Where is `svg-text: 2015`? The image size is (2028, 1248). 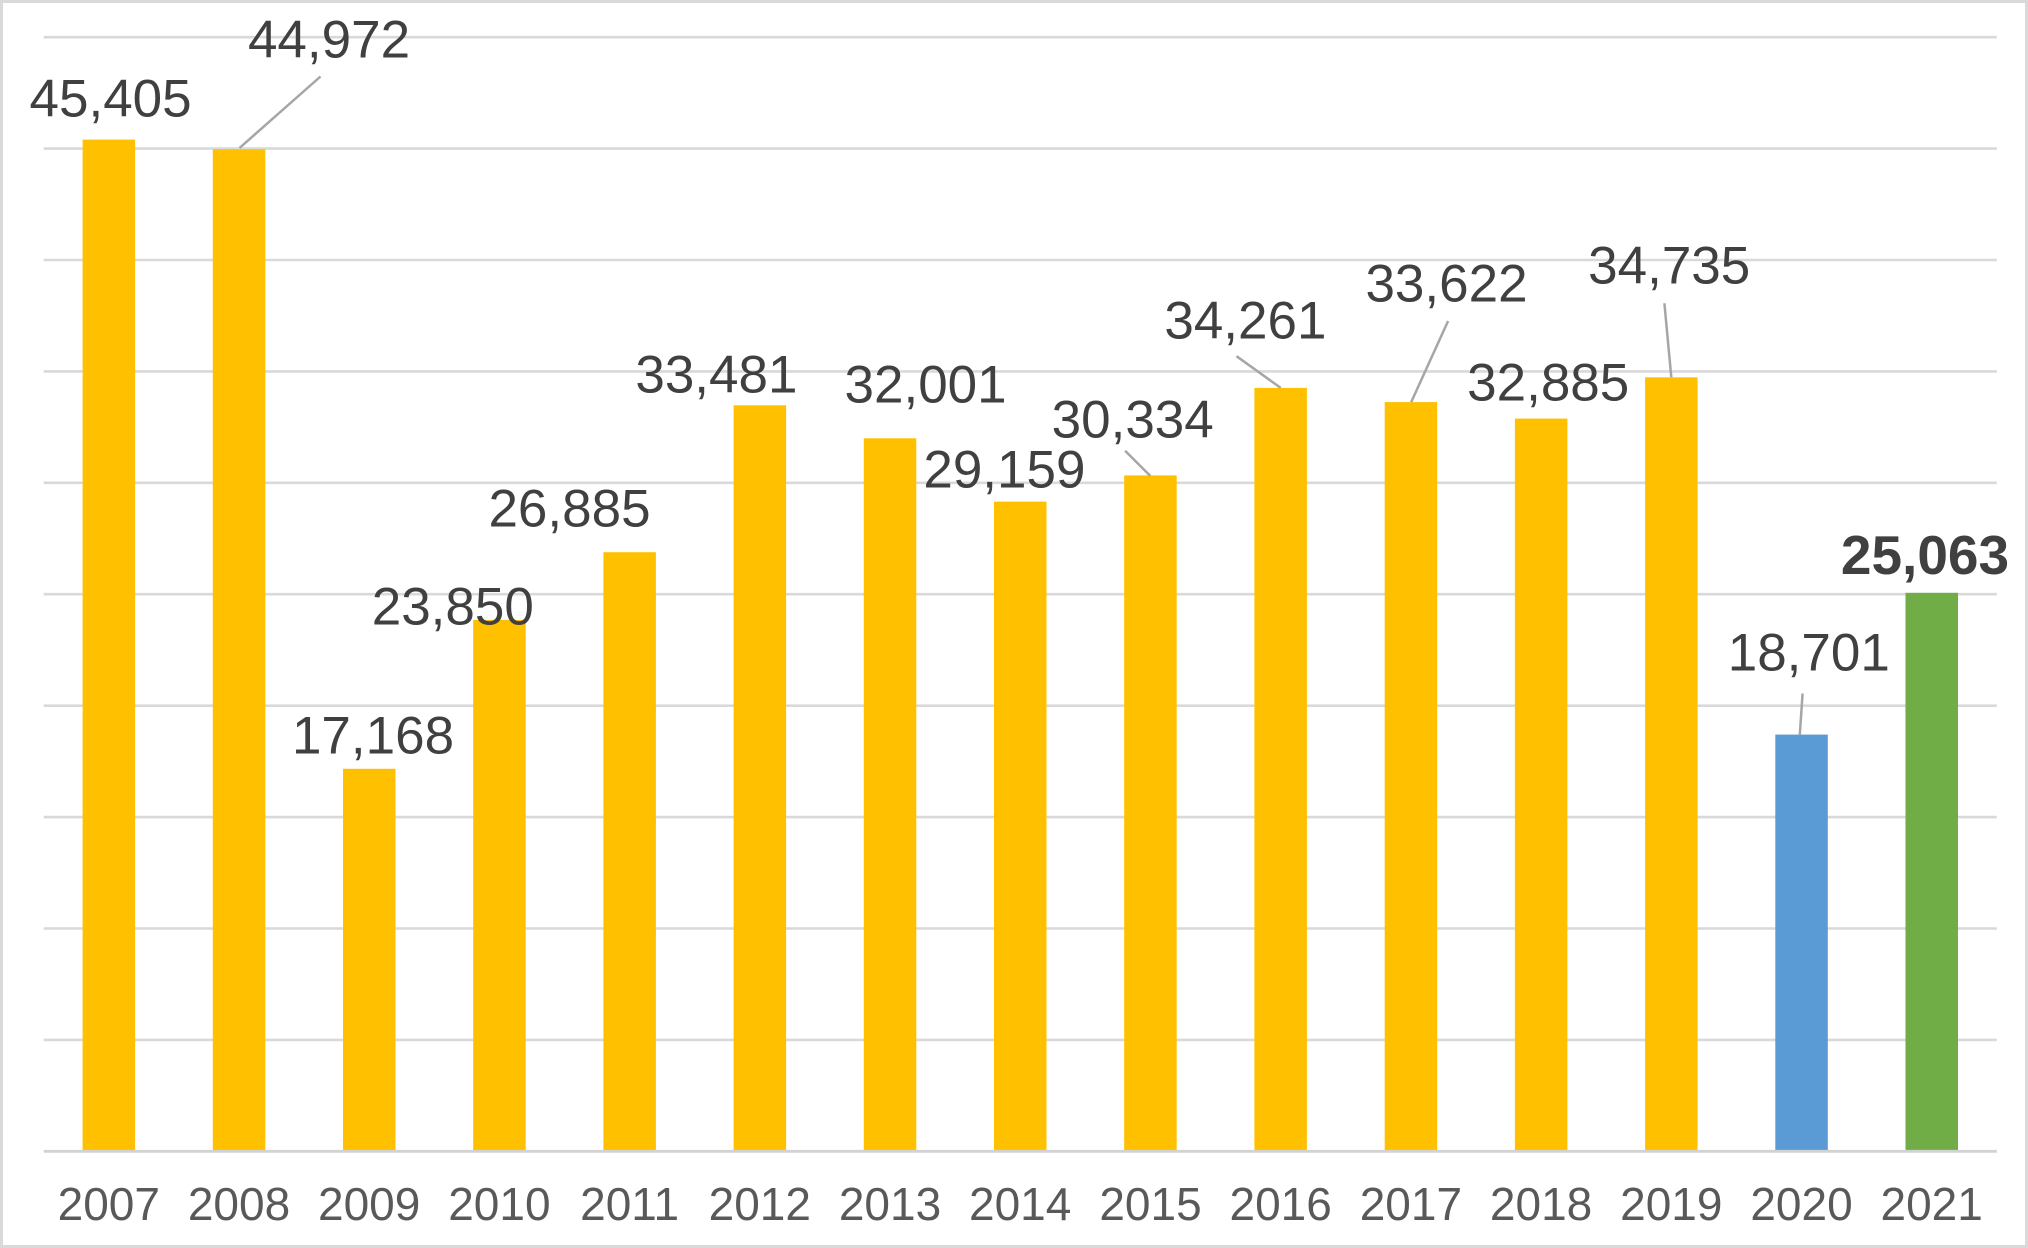
svg-text: 2015 is located at coordinates (1150, 1204).